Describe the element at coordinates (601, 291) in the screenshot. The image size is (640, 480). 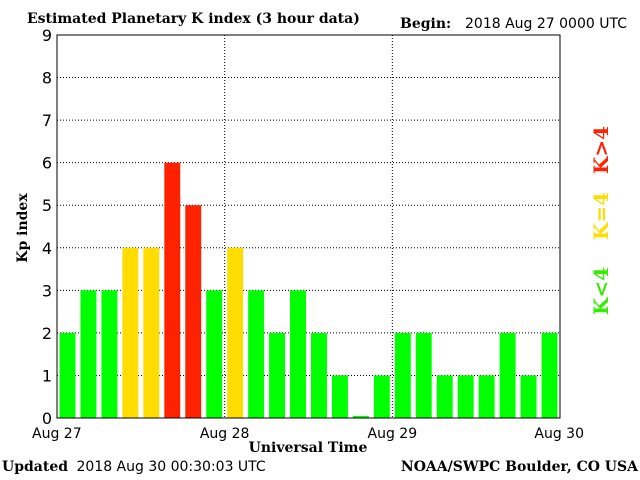
I see `legend-low: K<4` at that location.